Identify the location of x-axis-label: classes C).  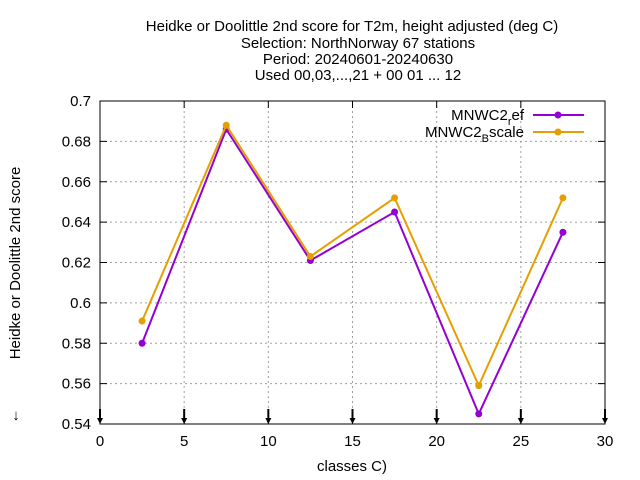
(352, 466).